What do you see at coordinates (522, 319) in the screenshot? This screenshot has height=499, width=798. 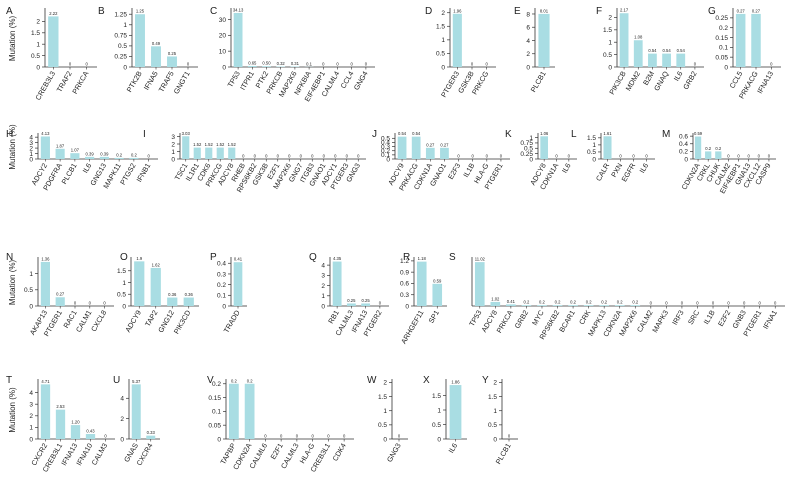 I see `category-label: GRB2` at bounding box center [522, 319].